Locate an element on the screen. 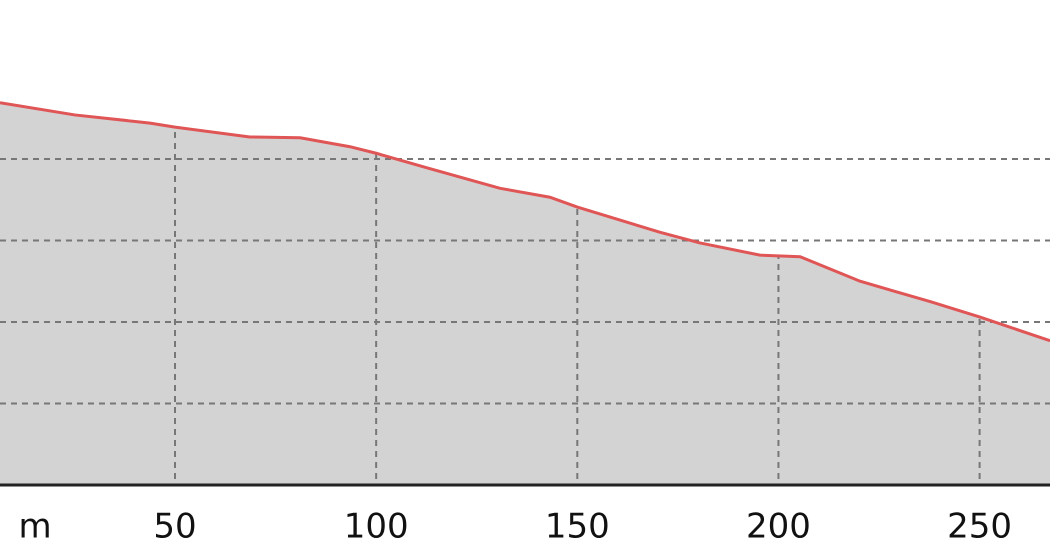 The image size is (1050, 560). x-tick-label: 150 is located at coordinates (577, 527).